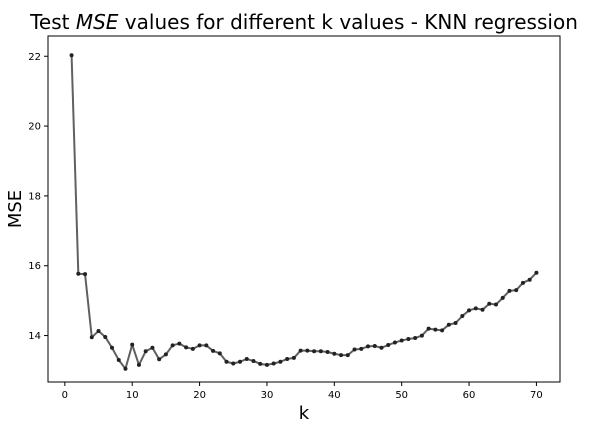 Image resolution: width=592 pixels, height=425 pixels. I want to click on y-tick-label: 16, so click(34, 266).